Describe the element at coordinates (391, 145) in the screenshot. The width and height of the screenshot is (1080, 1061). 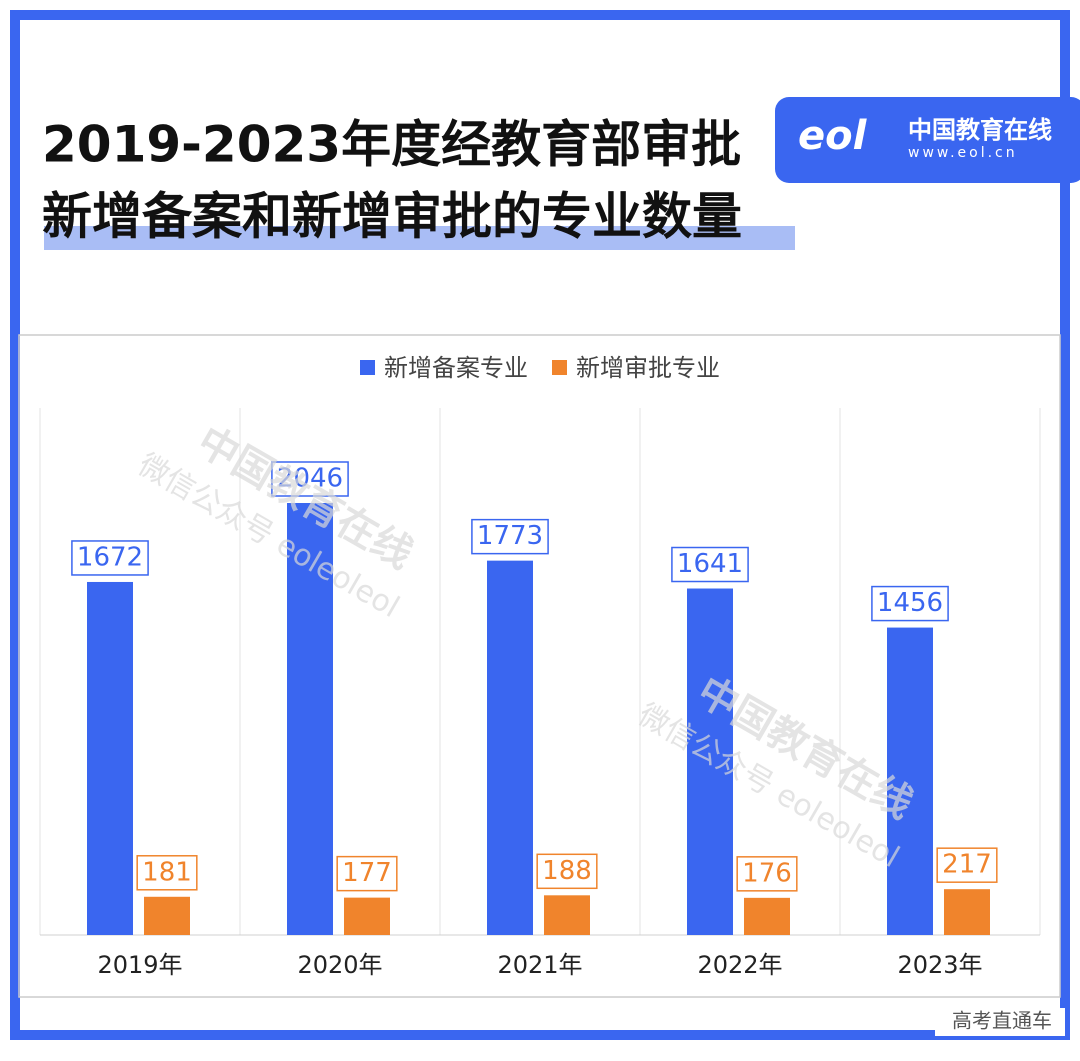
I see `title-line: 2019-2023年度经教育部审批` at that location.